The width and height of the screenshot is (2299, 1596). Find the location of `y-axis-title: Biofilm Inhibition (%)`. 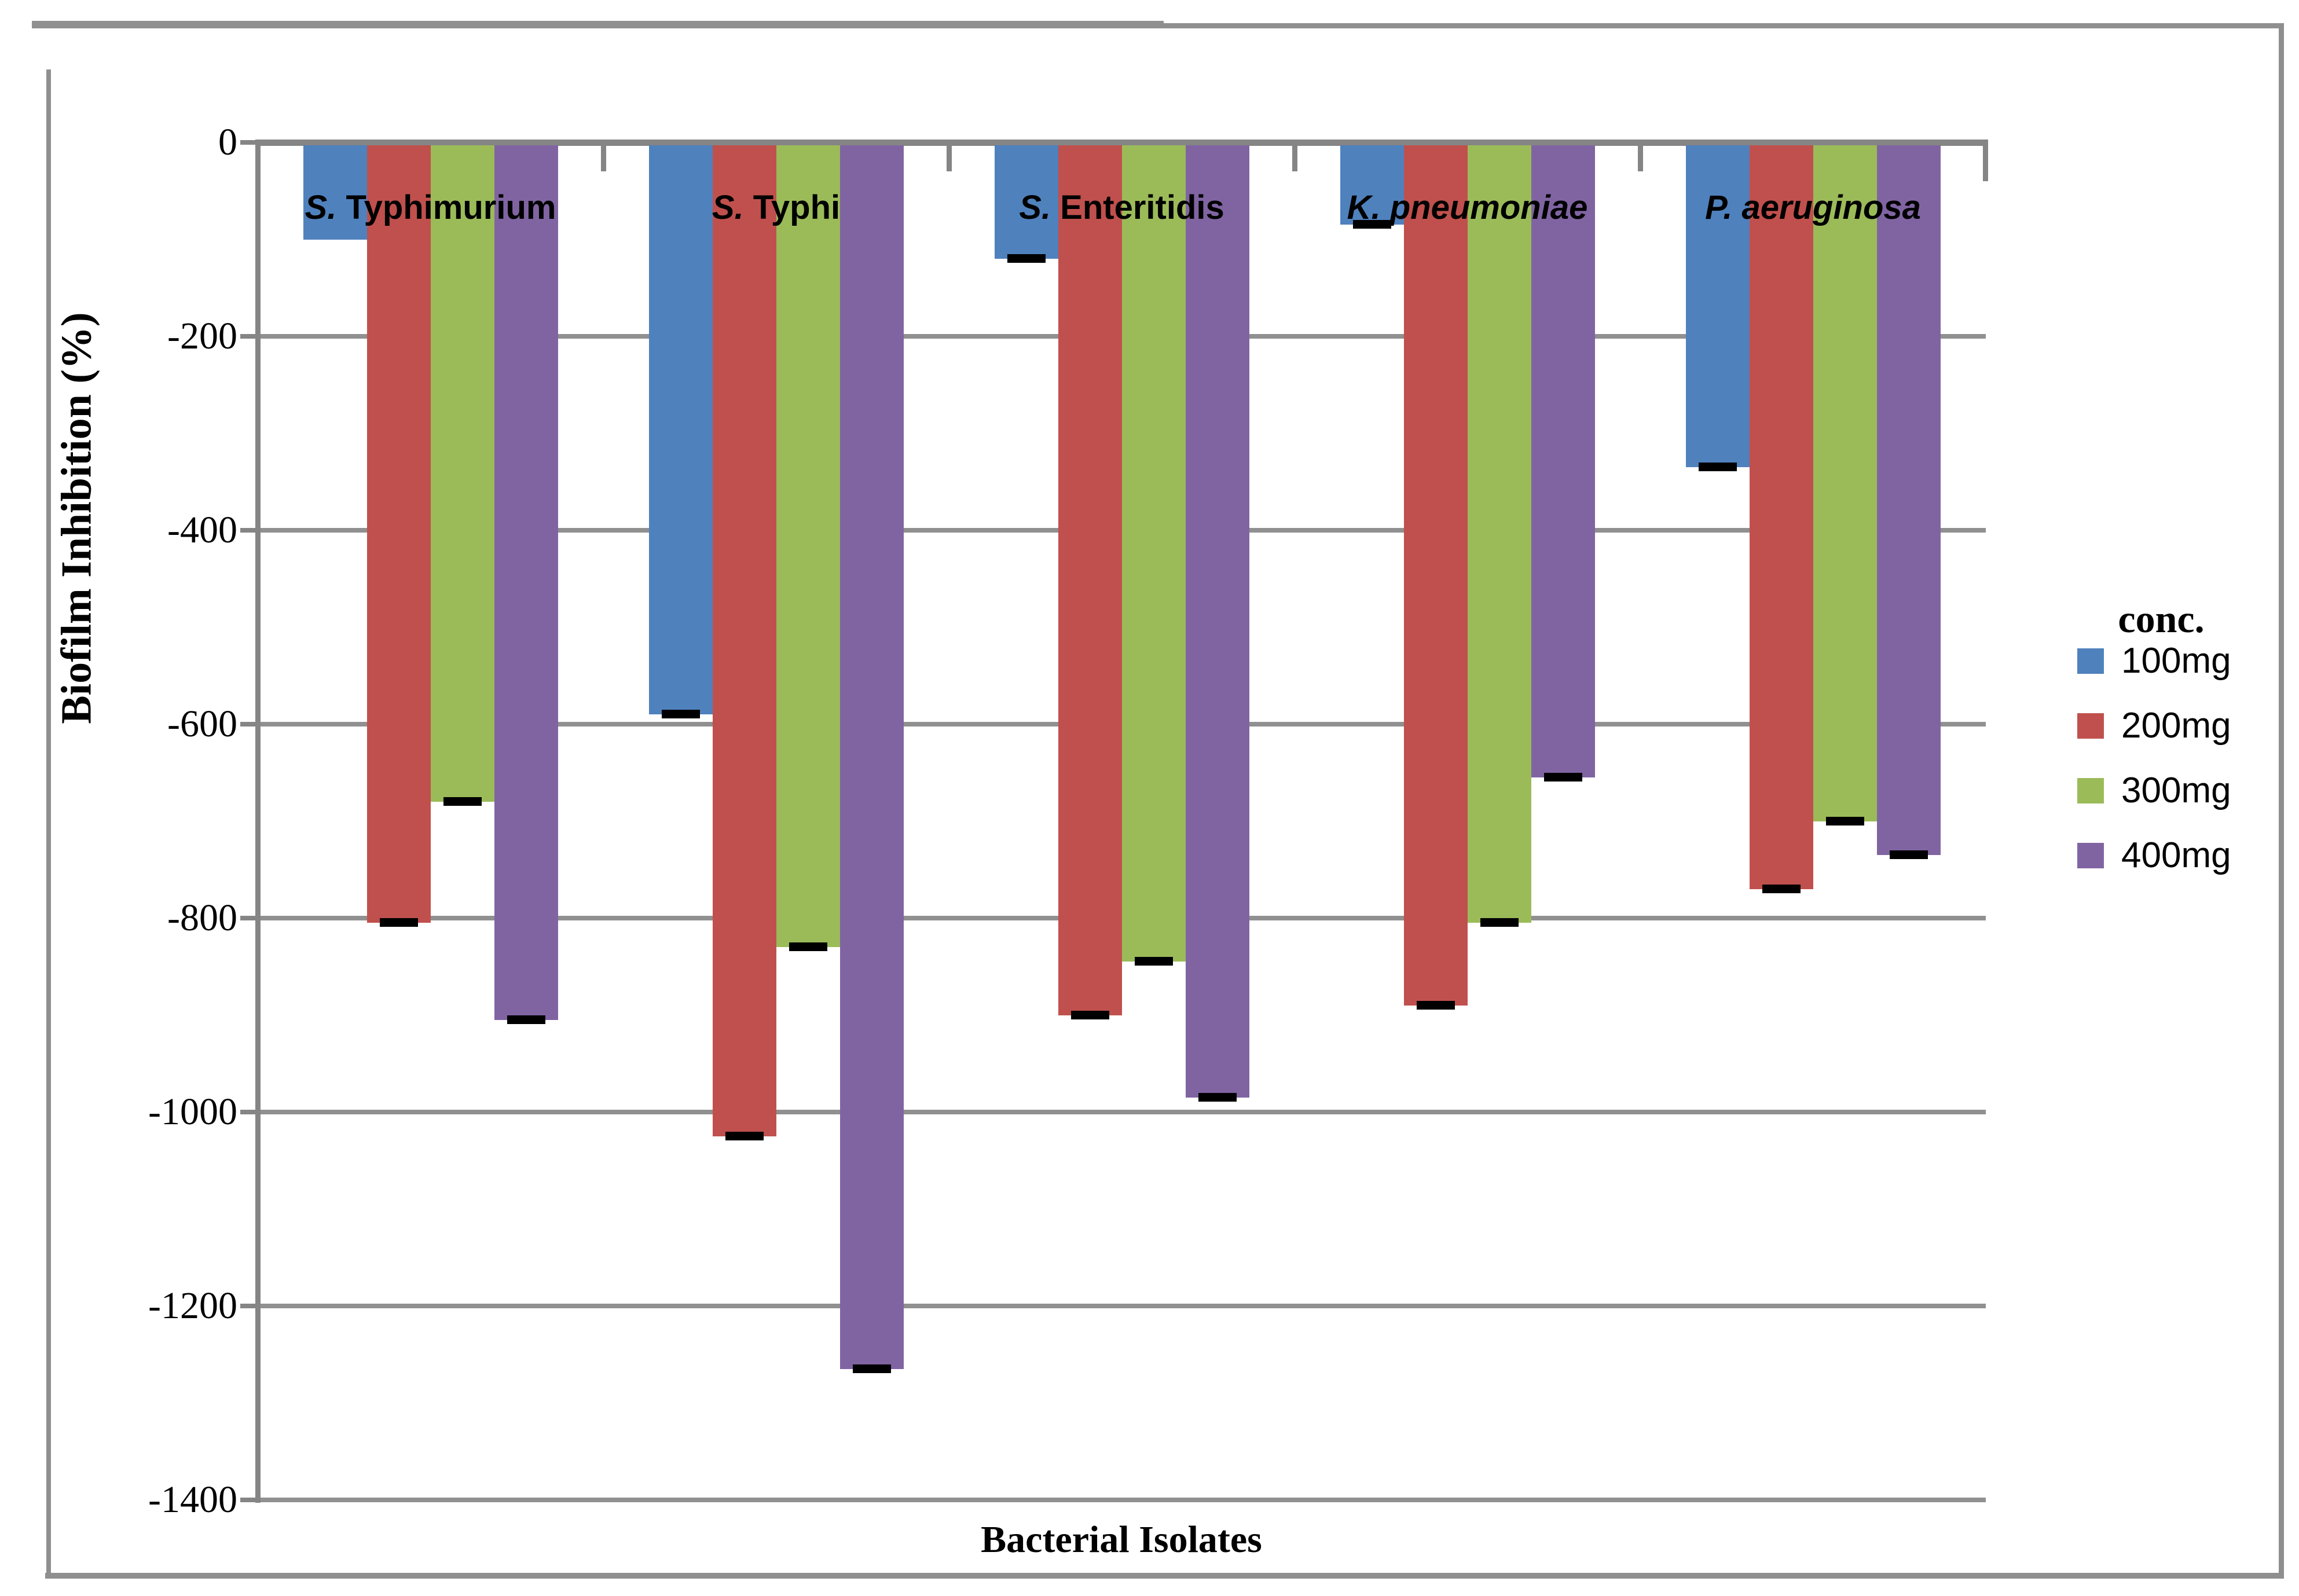

y-axis-title: Biofilm Inhibition (%) is located at coordinates (77, 518).